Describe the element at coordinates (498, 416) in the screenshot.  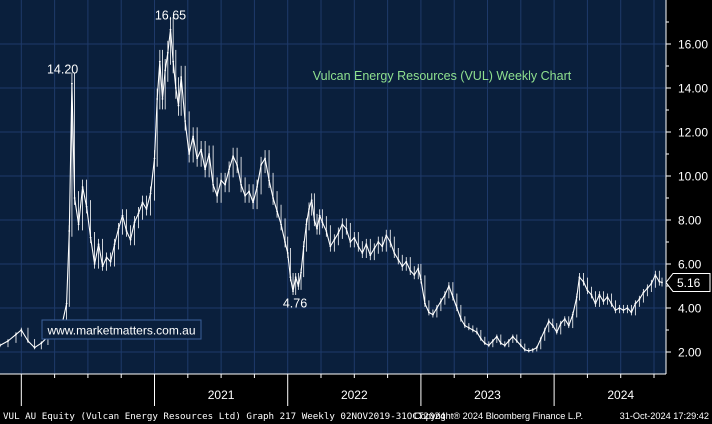
I see `footer-copyright: Copyright® 2024 Bloomberg Finance L.P.` at that location.